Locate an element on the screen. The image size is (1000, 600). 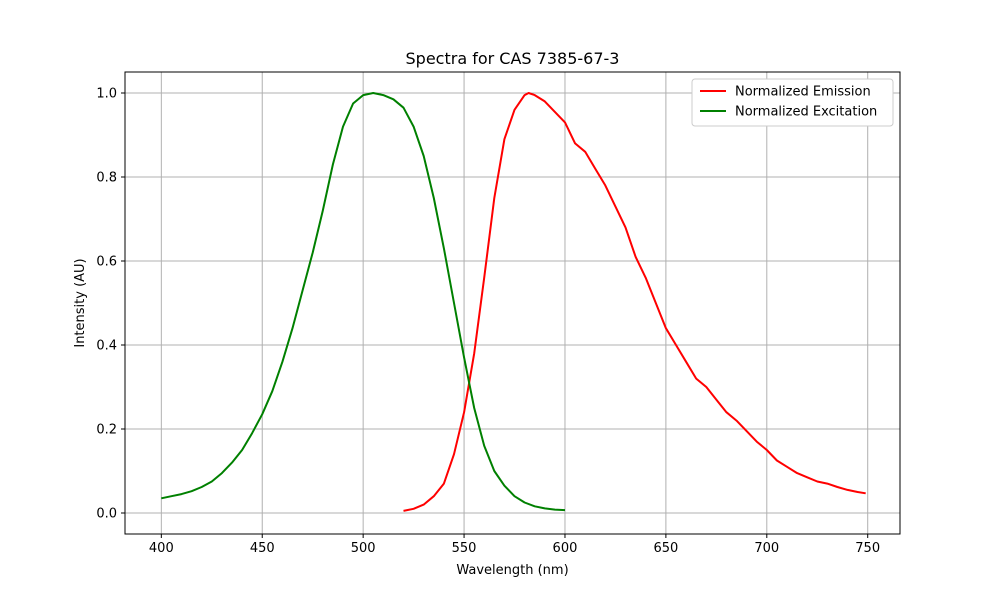
x-tick-label: 650 is located at coordinates (665, 548).